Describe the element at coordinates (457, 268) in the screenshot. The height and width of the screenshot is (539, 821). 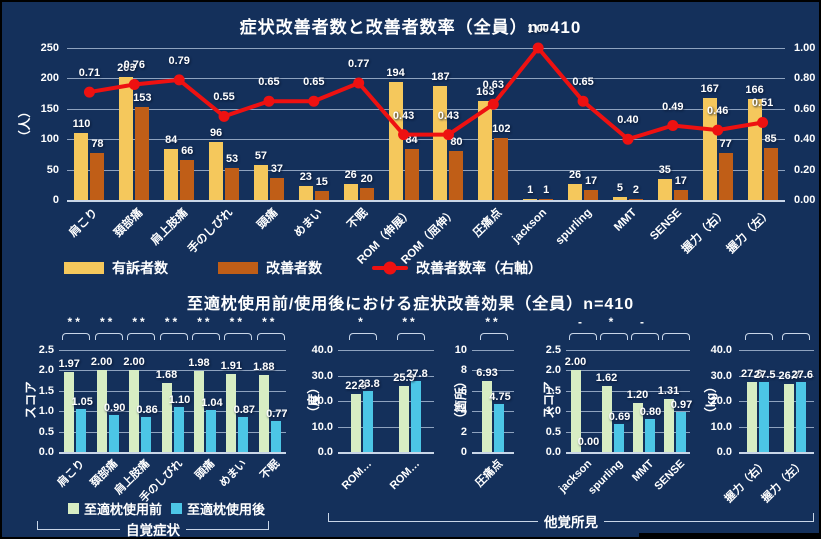
I see `legend-item-rate: 改善者数率（右軸）` at that location.